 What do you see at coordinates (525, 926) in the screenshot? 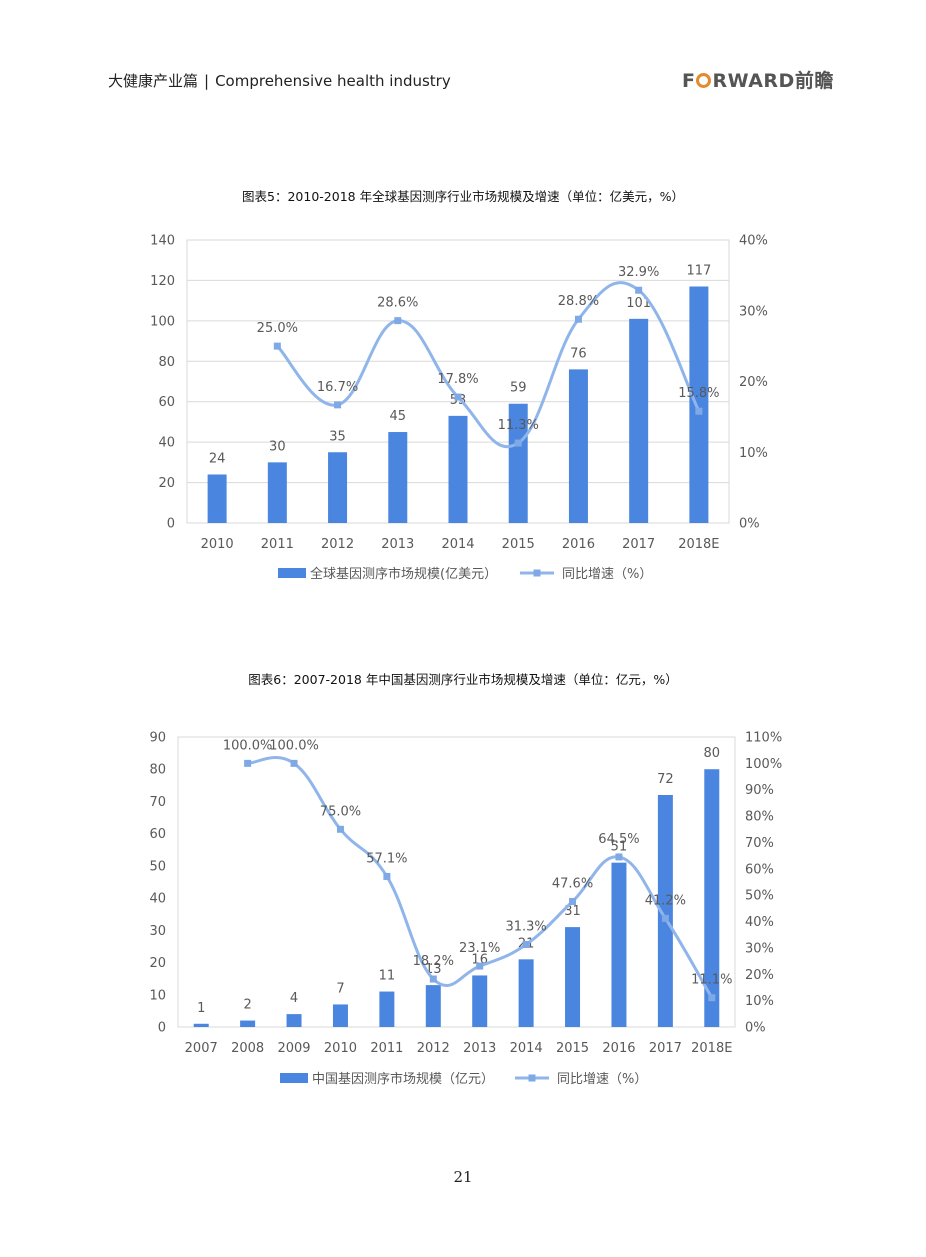
I see `chart2-growth-label: 31.3%` at bounding box center [525, 926].